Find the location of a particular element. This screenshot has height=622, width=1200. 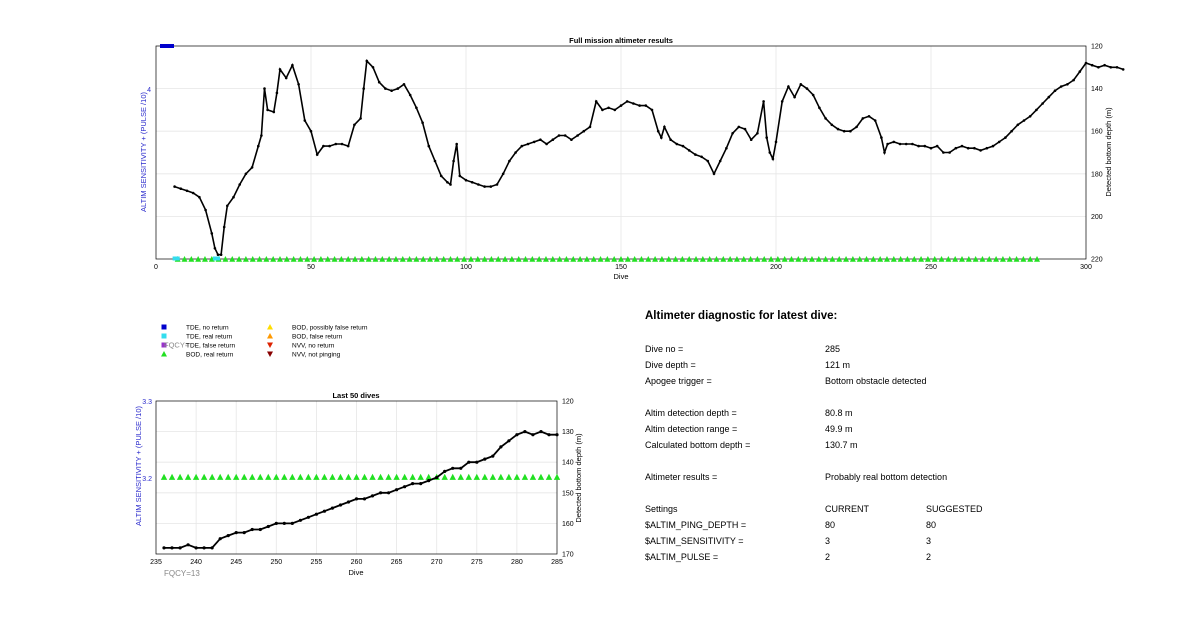

legend-label: NVV, not pinging is located at coordinates (316, 355).